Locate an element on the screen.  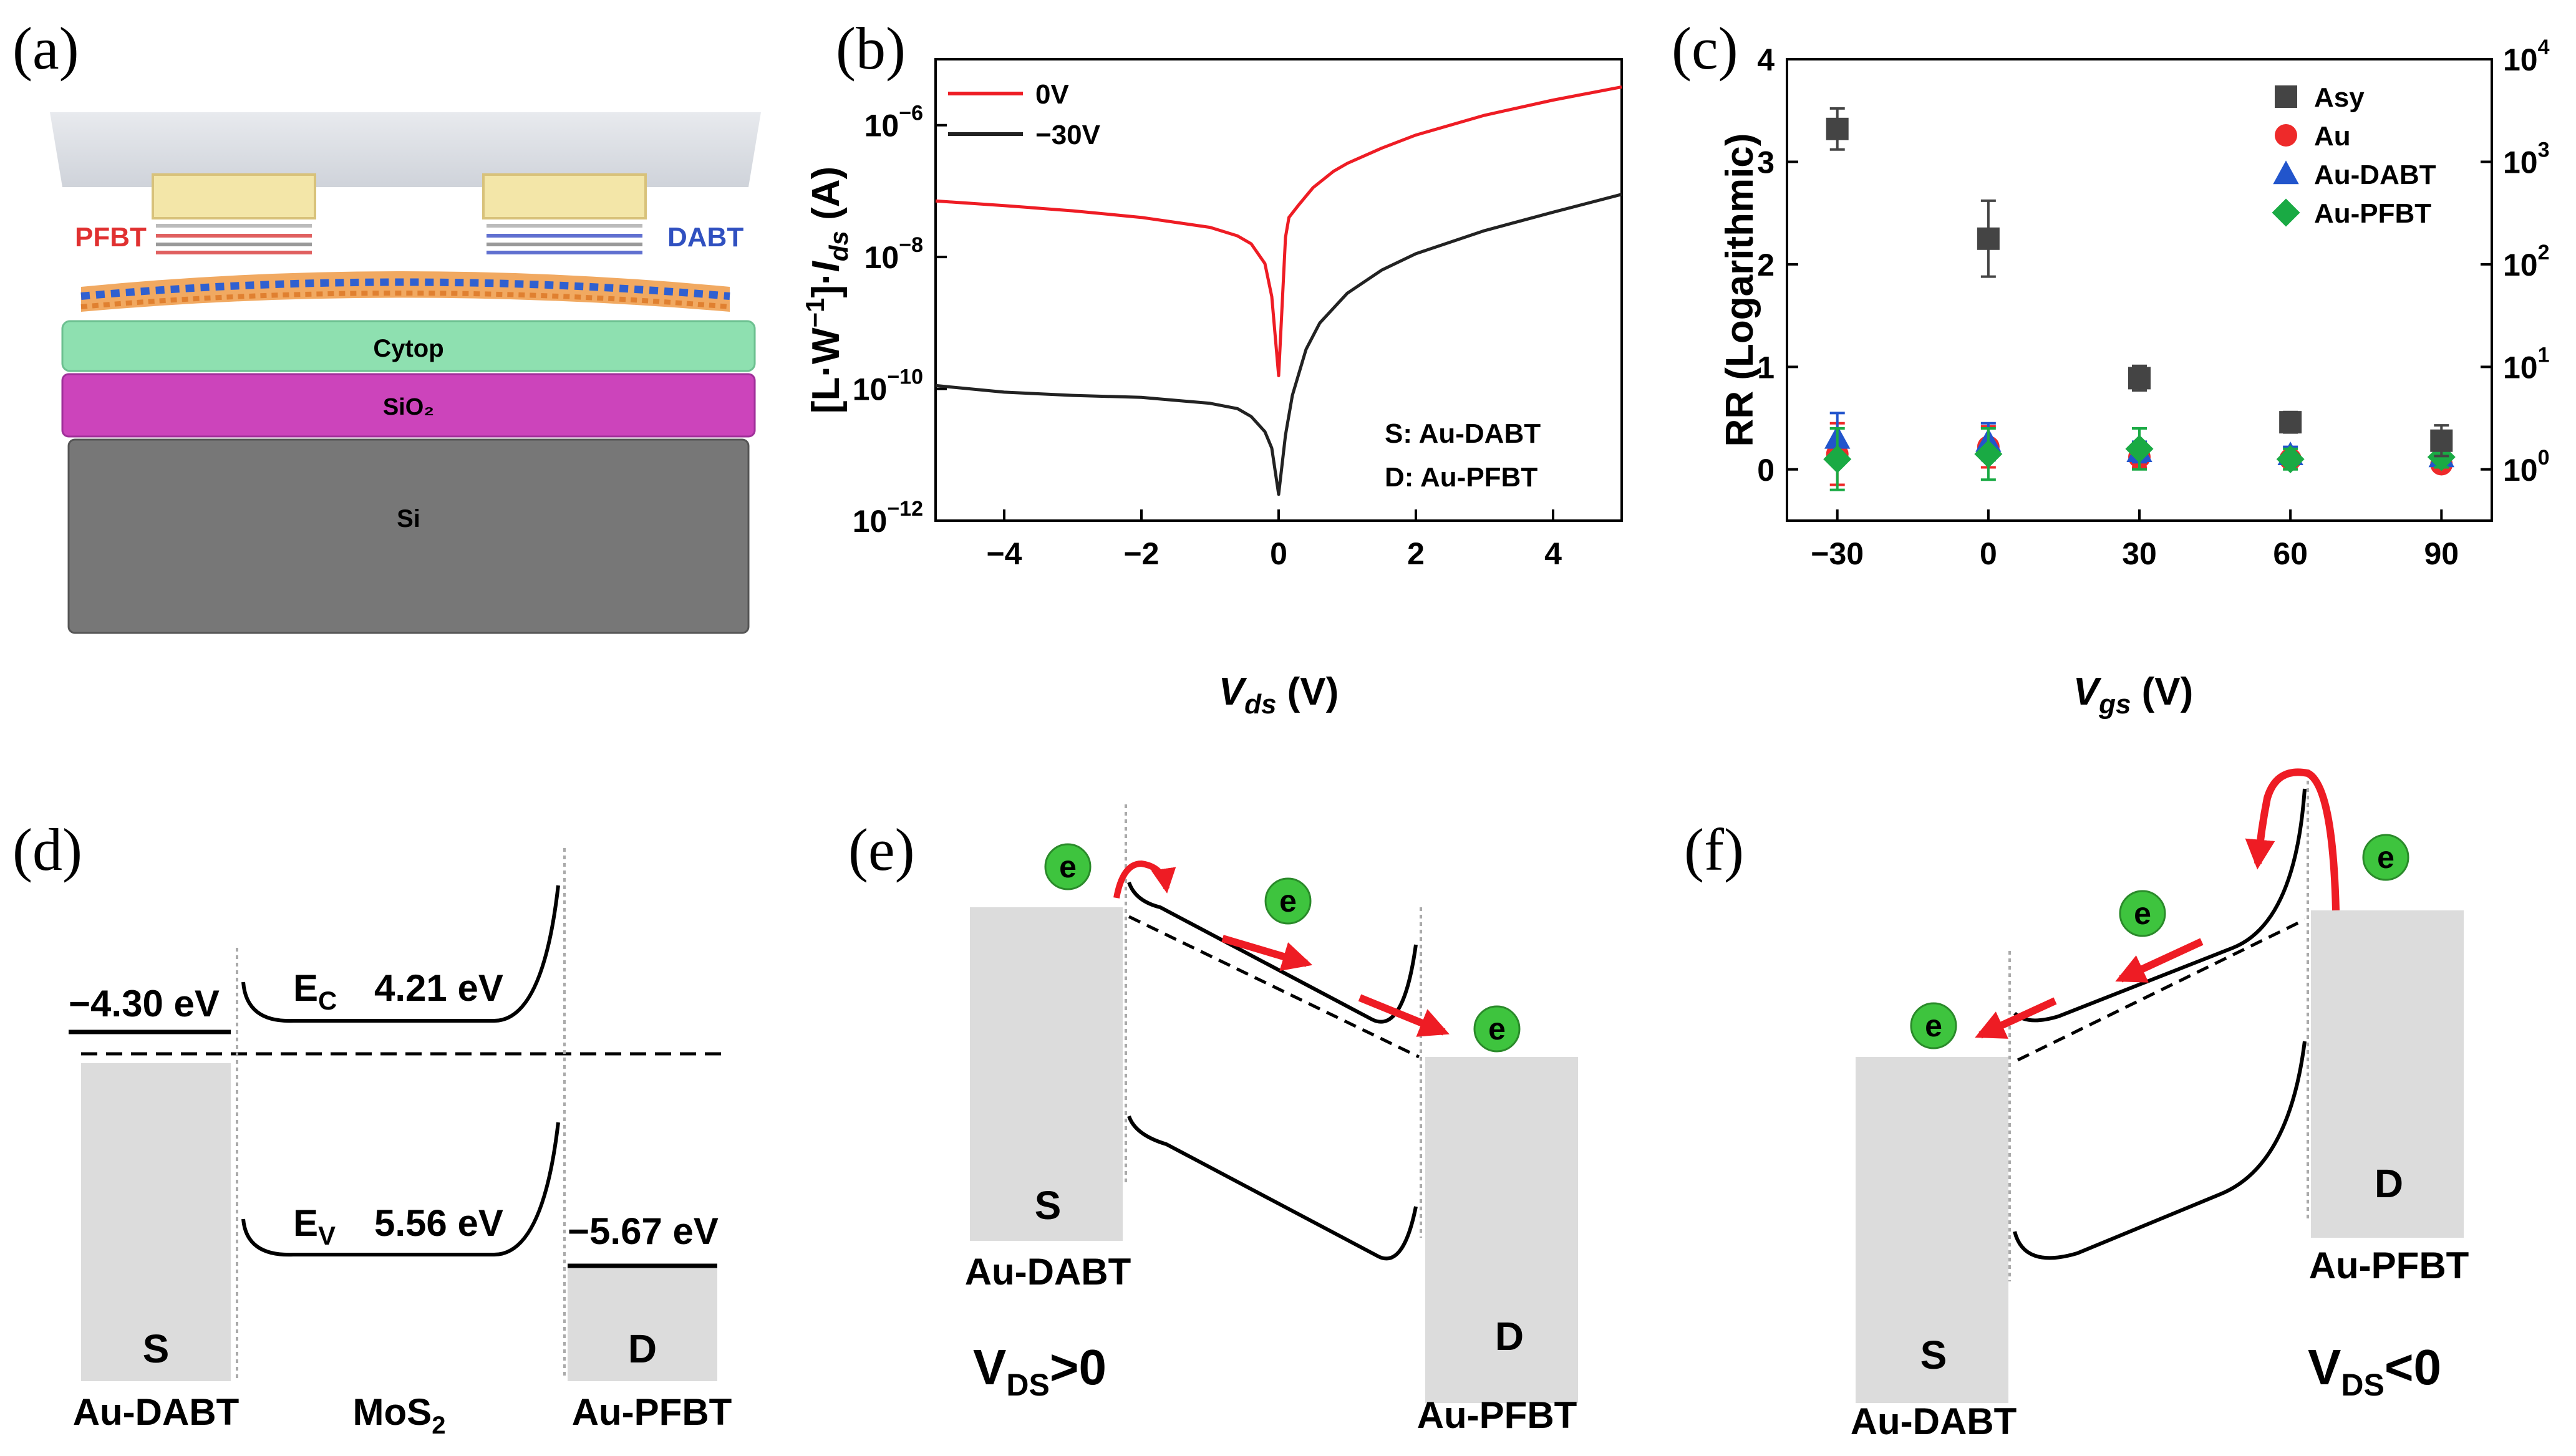
drift-arrow-1-f is located at coordinates (2159, 961).